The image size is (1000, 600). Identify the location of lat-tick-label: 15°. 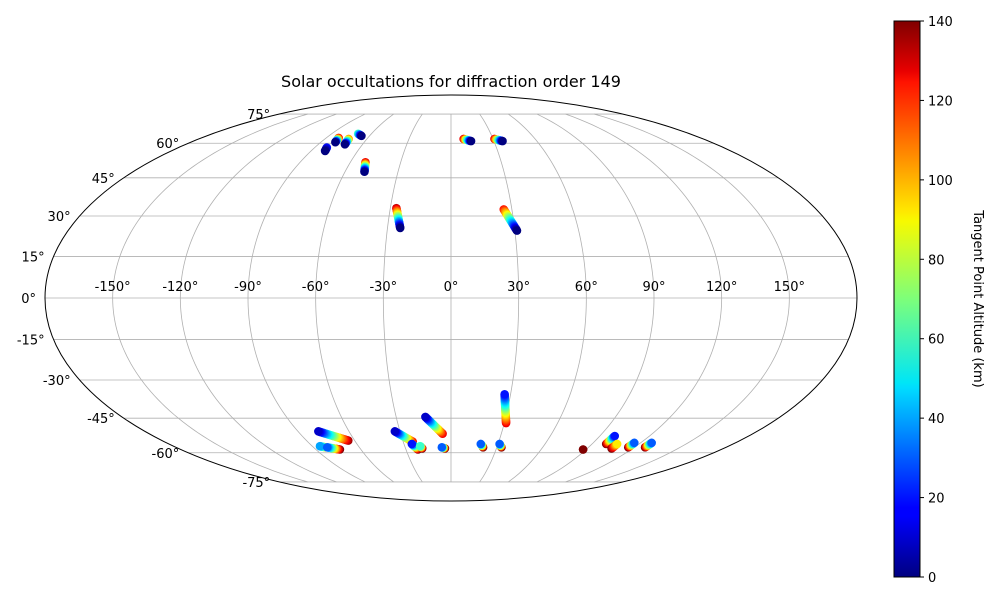
(33, 257).